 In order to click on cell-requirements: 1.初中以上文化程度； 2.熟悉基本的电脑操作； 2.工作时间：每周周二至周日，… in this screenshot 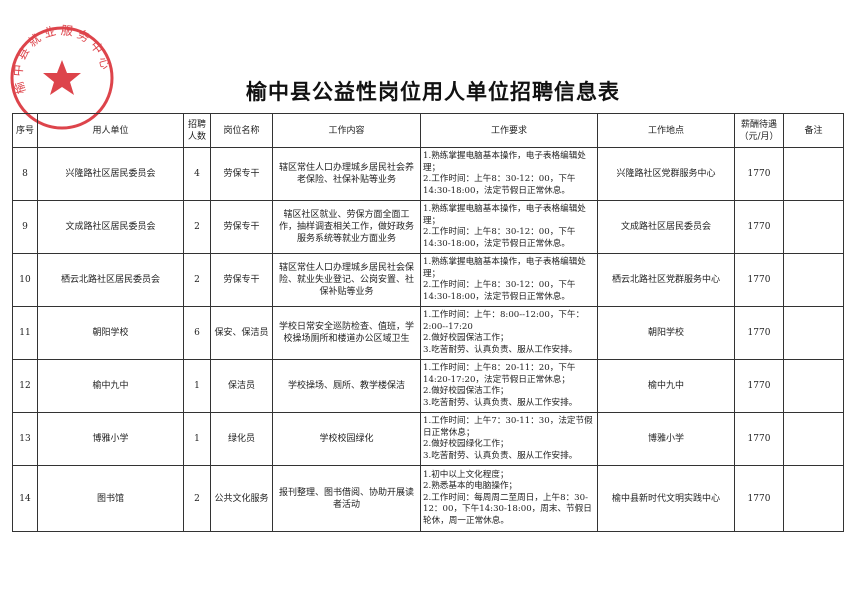, I will do `click(509, 498)`.